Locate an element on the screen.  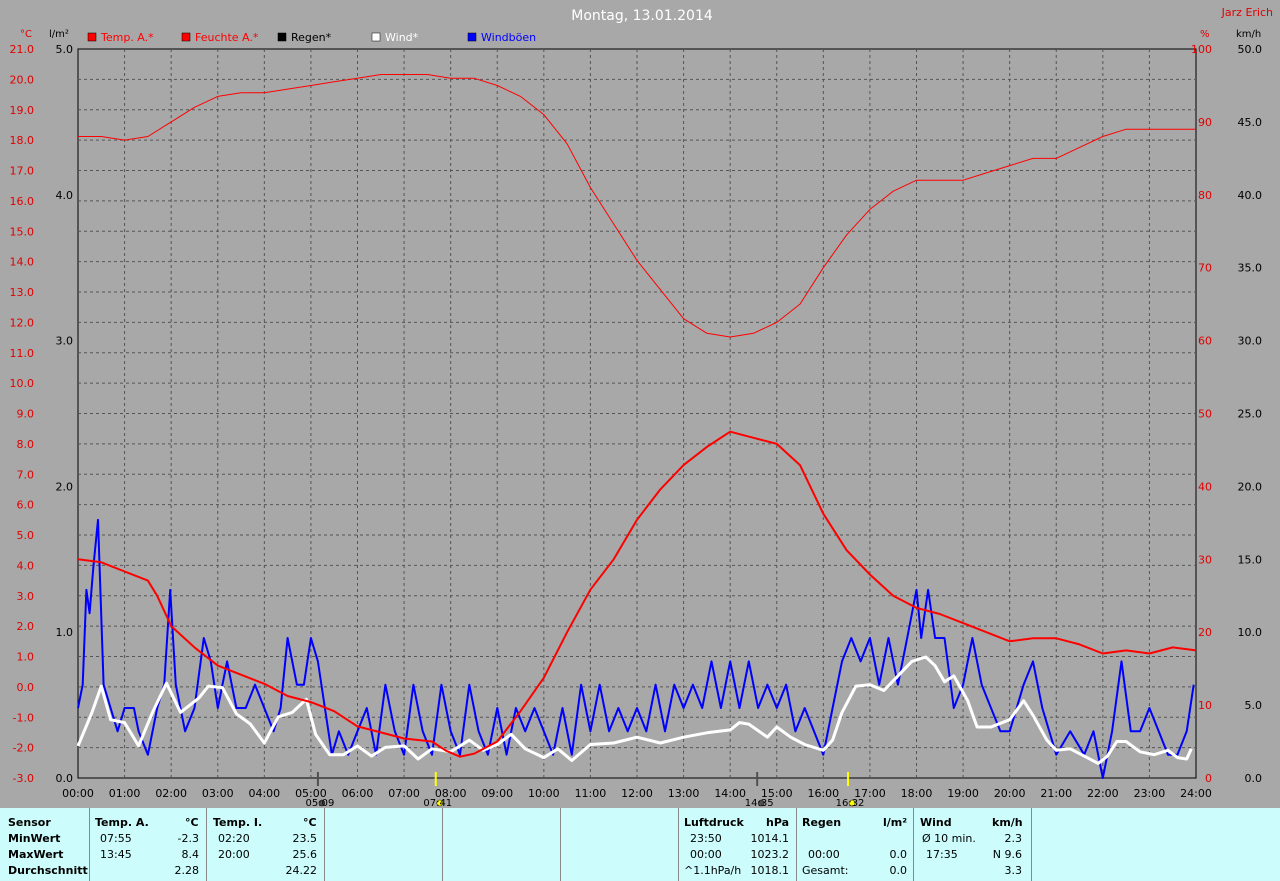
sun-marker-label: 14:35 is located at coordinates (759, 803).